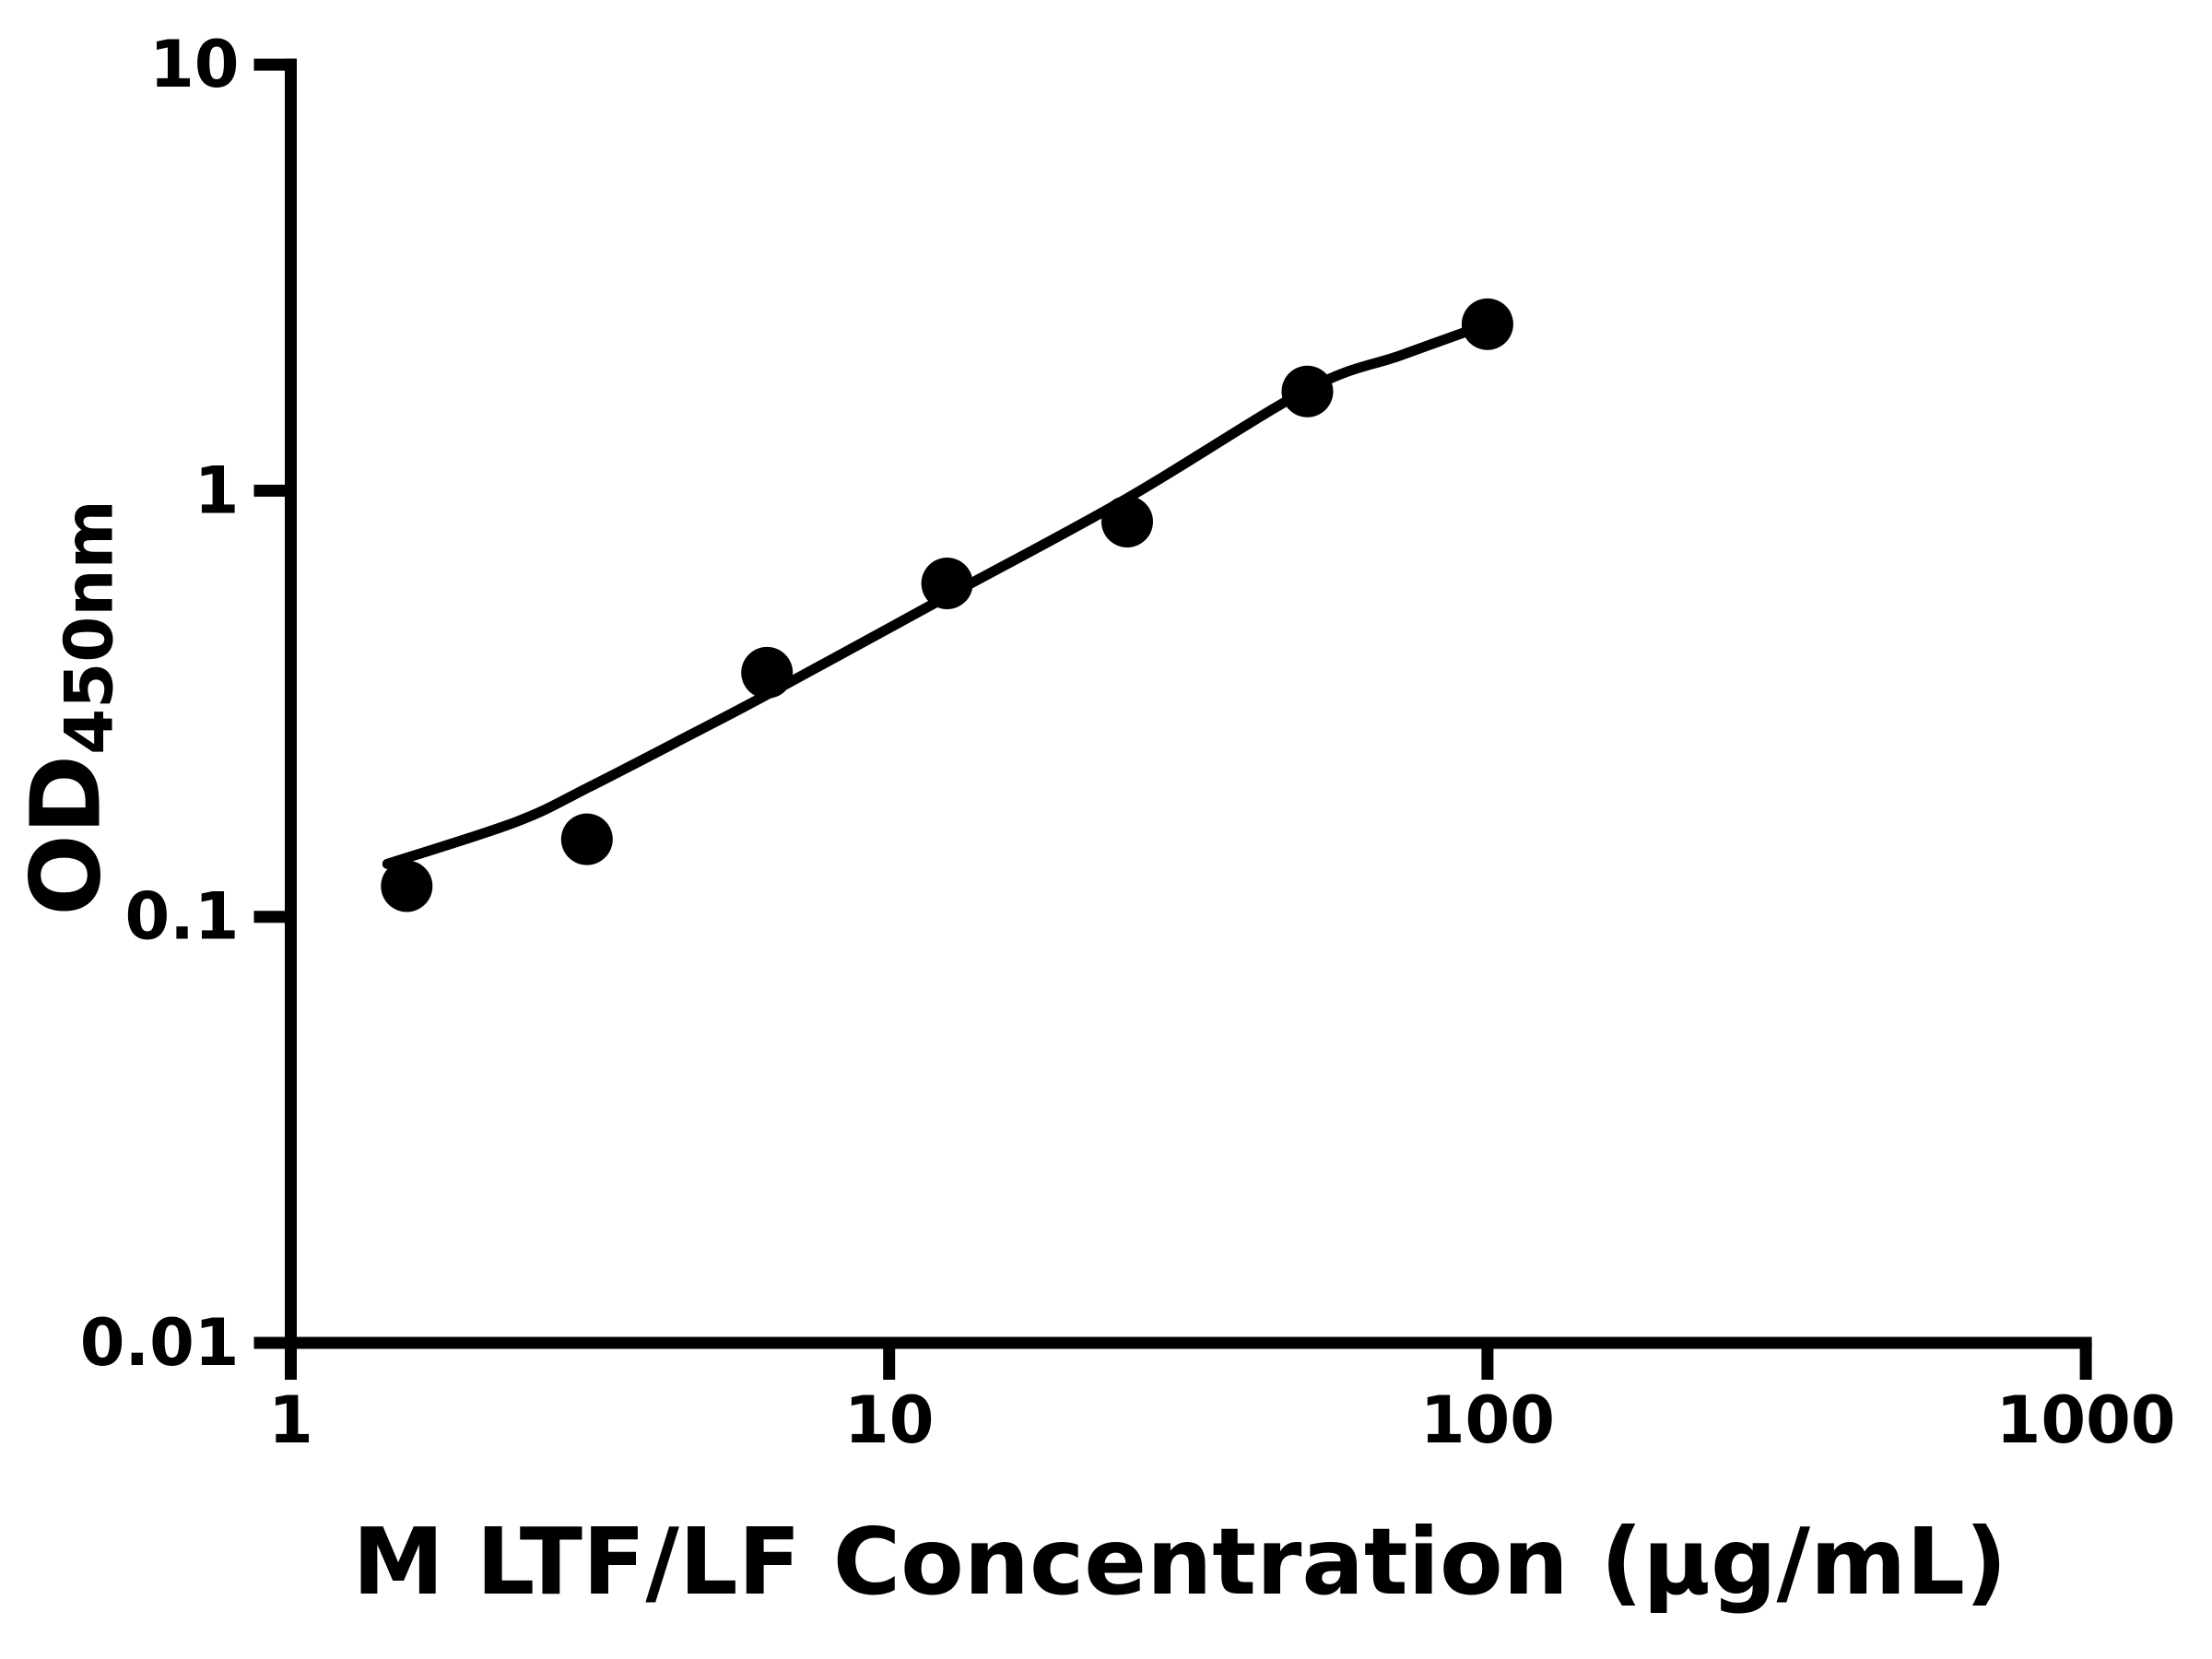 The image size is (2212, 1659). What do you see at coordinates (89, 627) in the screenshot?
I see `y-axis-title-sub: 450nm` at bounding box center [89, 627].